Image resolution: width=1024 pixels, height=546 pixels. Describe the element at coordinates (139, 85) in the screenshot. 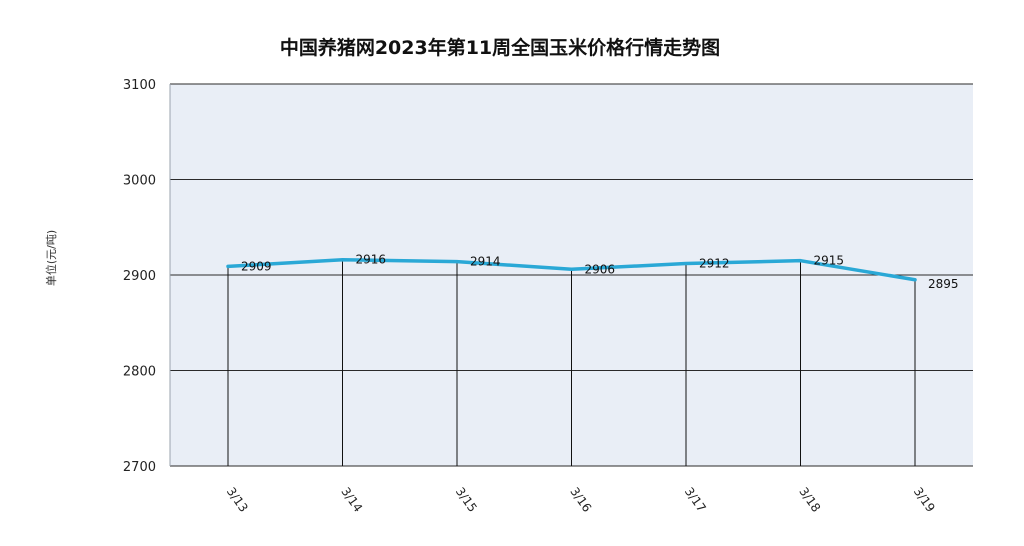

I see `y-tick-label: 3100` at that location.